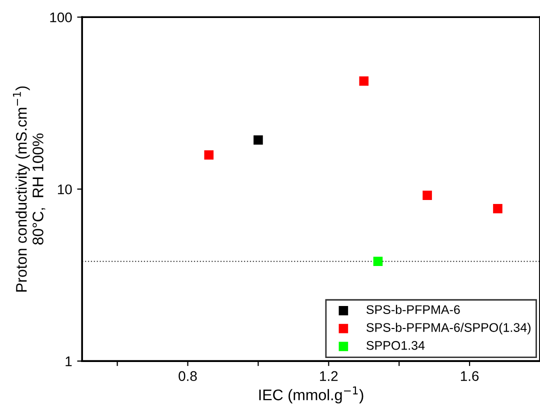 Image resolution: width=540 pixels, height=408 pixels. What do you see at coordinates (65, 189) in the screenshot?
I see `y-tick-label: 10` at bounding box center [65, 189].